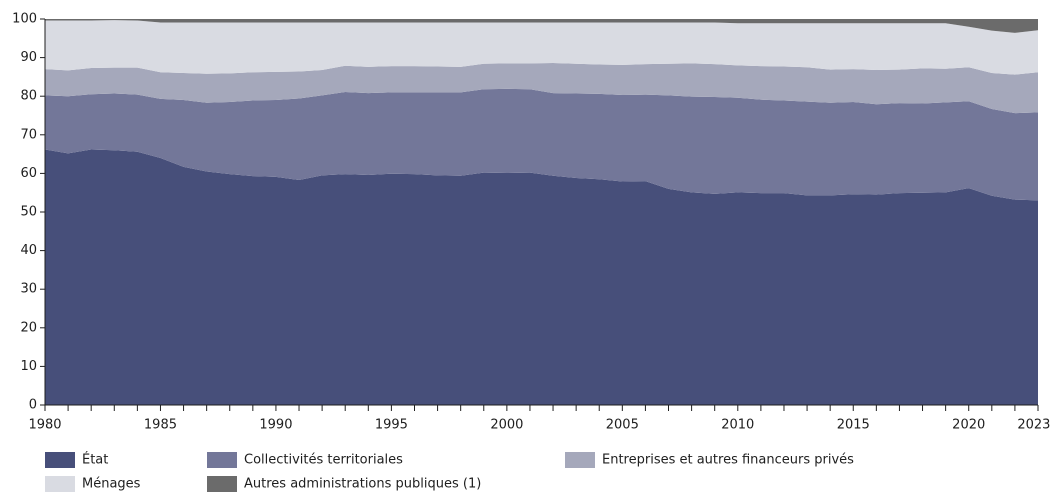 This screenshot has height=493, width=1050. What do you see at coordinates (28, 57) in the screenshot?
I see `y-tick-label: 90` at bounding box center [28, 57].